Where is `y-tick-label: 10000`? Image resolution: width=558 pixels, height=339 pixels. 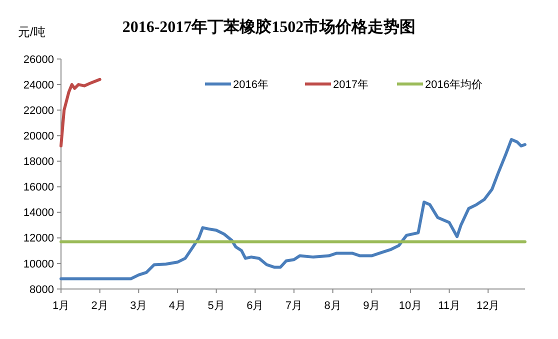 y-tick-label: 10000 is located at coordinates (38, 264).